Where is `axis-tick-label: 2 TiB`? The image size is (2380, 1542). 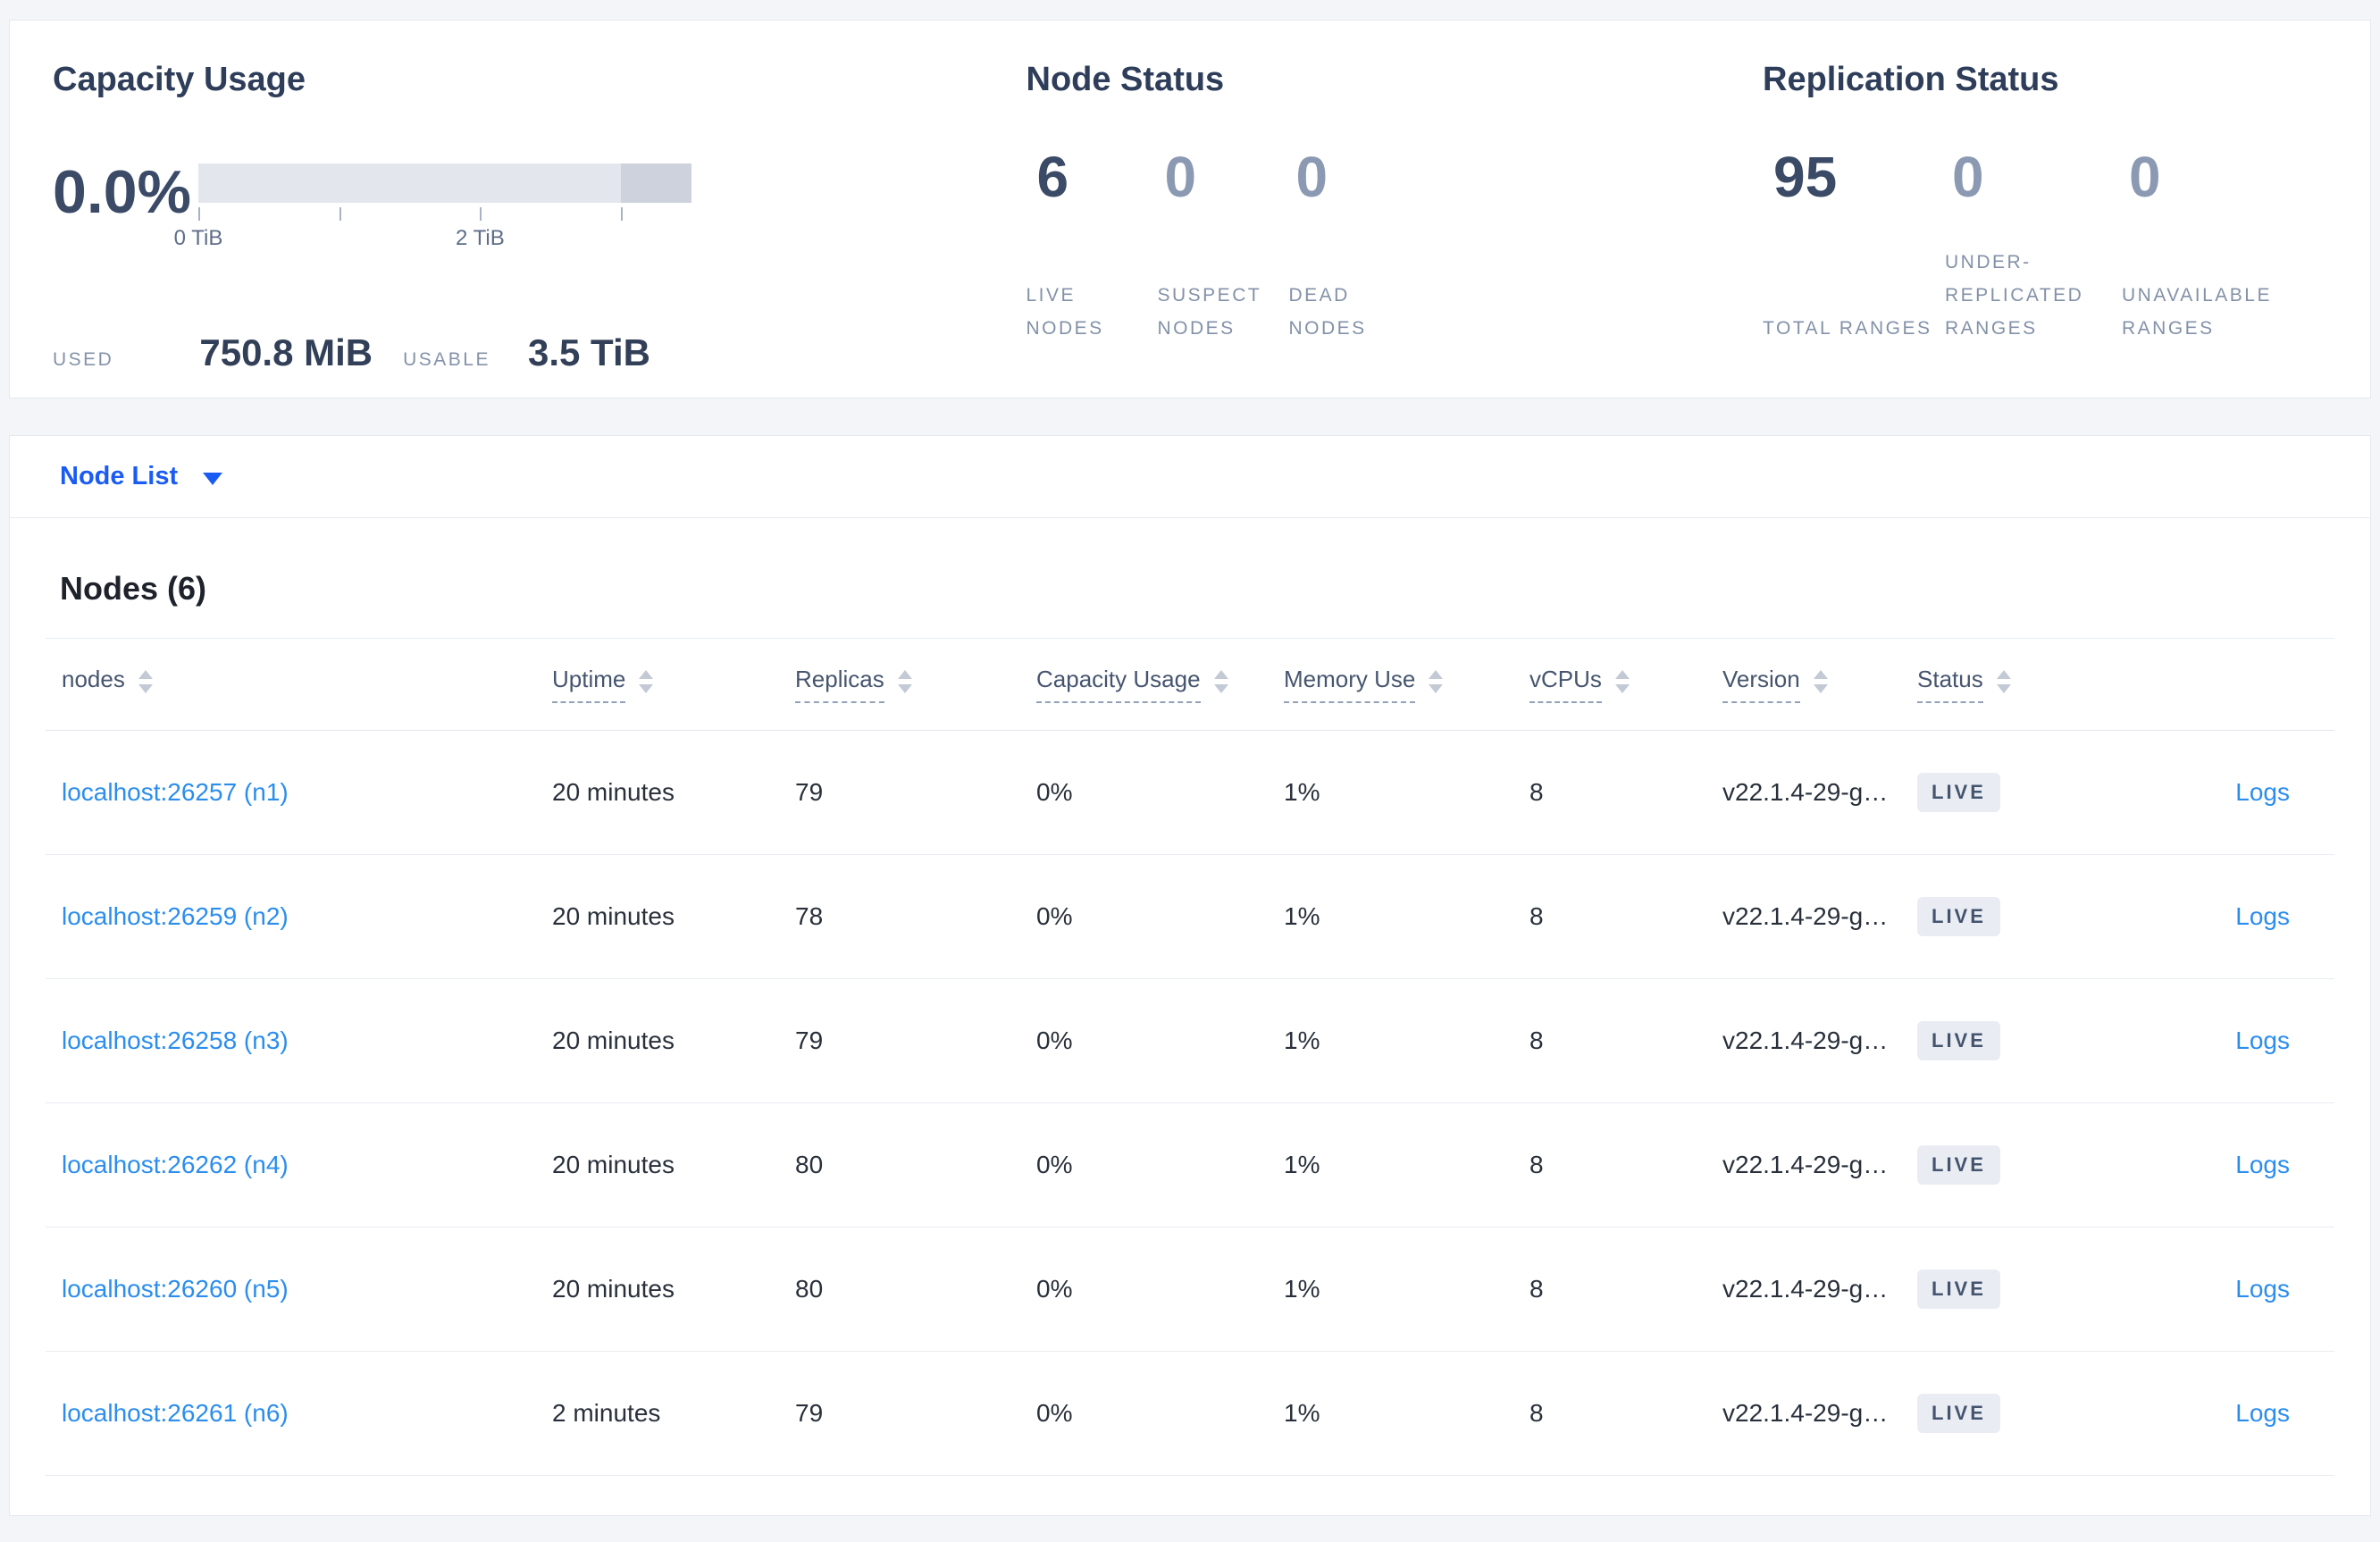
axis-tick-label: 2 TiB is located at coordinates (480, 237).